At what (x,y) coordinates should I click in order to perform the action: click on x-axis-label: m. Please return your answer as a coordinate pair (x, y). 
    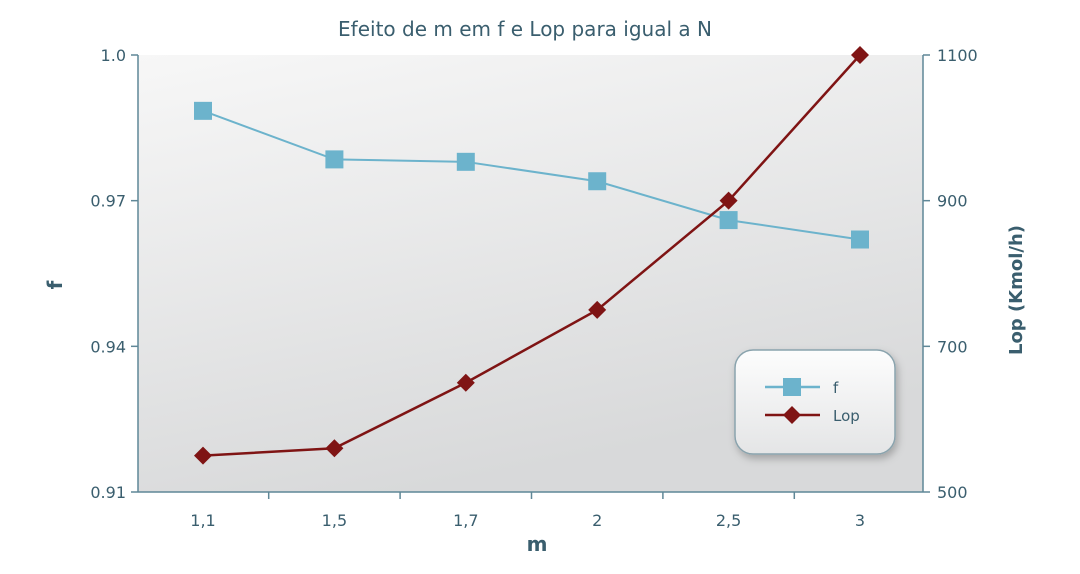
    Looking at the image, I should click on (537, 544).